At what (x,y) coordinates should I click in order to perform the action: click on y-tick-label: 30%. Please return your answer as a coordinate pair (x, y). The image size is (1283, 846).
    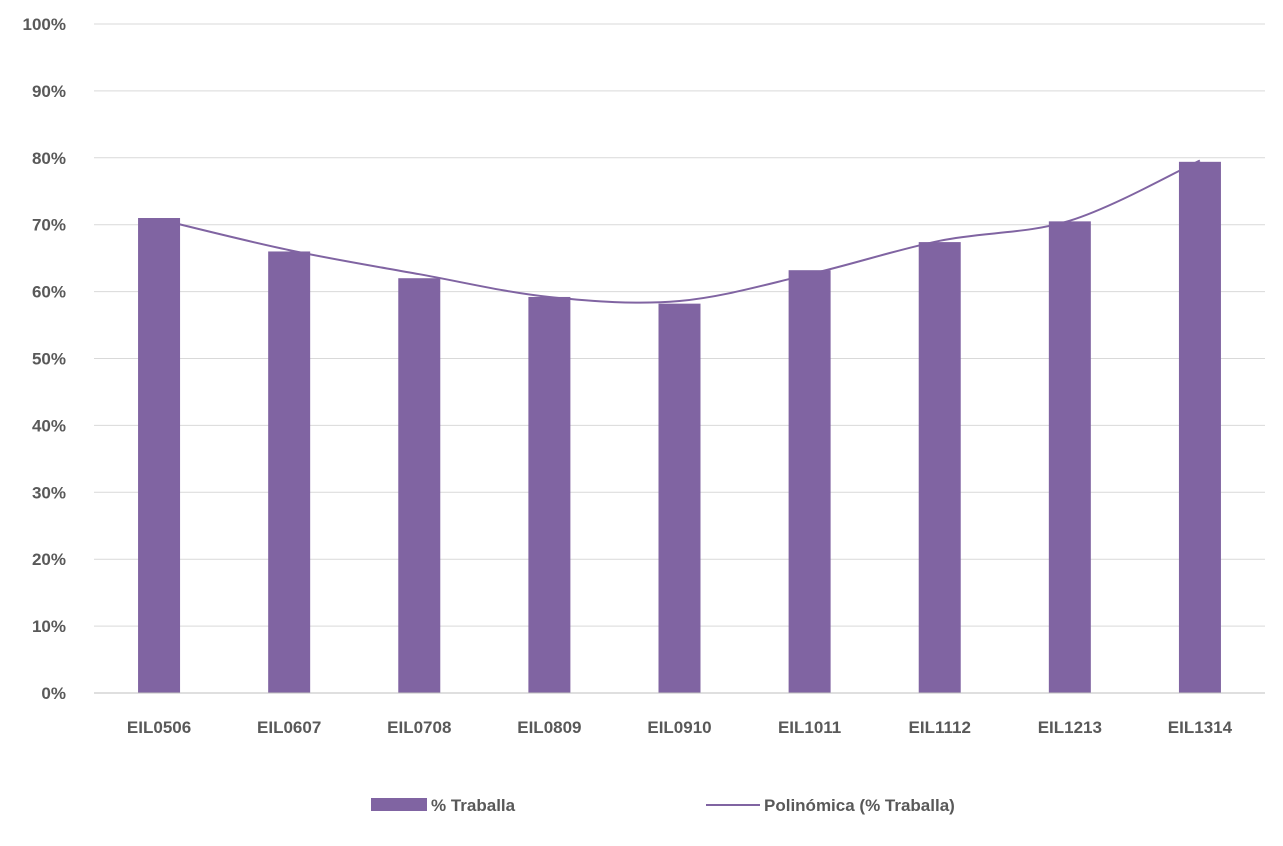
    Looking at the image, I should click on (49, 492).